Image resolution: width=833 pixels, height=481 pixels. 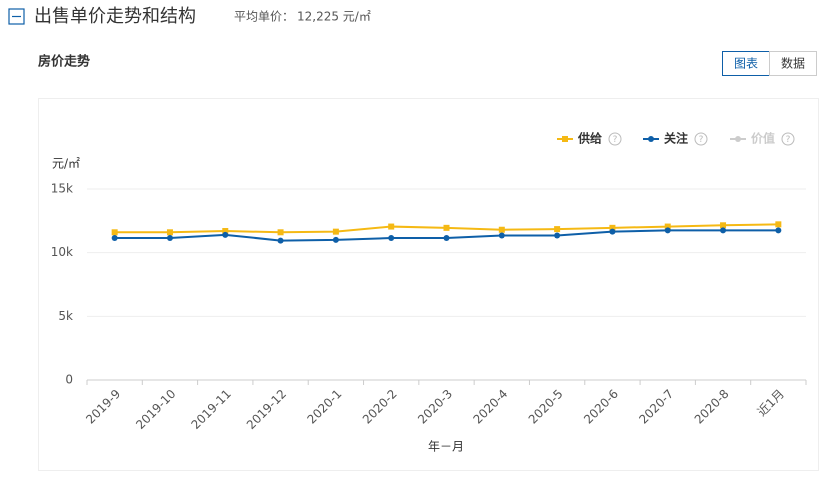 I want to click on y-axis-label: 元/㎡, so click(x=66, y=164).